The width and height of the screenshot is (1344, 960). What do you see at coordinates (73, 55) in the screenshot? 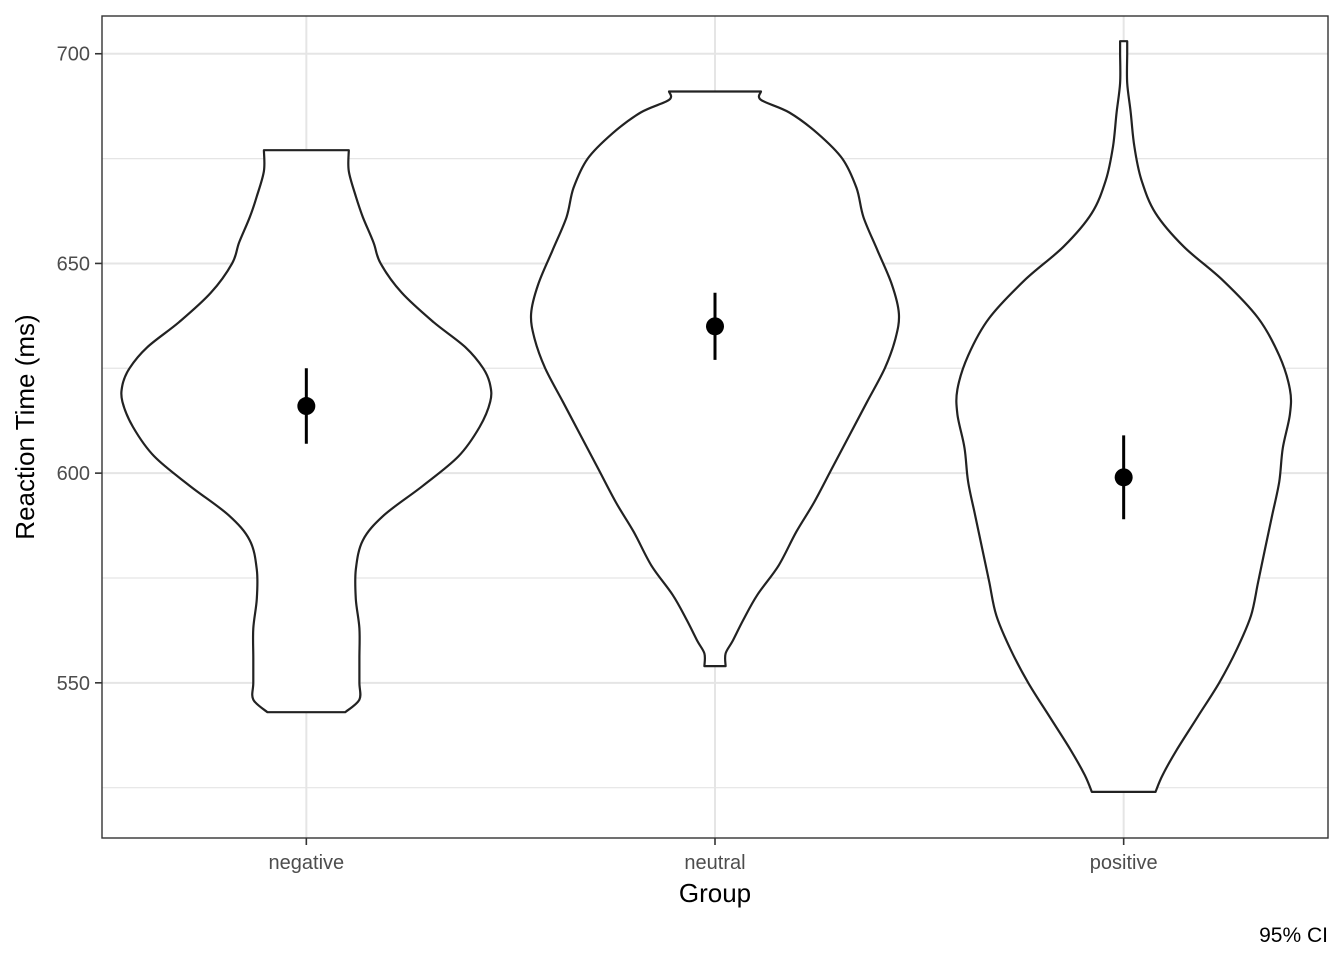
I see `y-tick-label: 700` at bounding box center [73, 55].